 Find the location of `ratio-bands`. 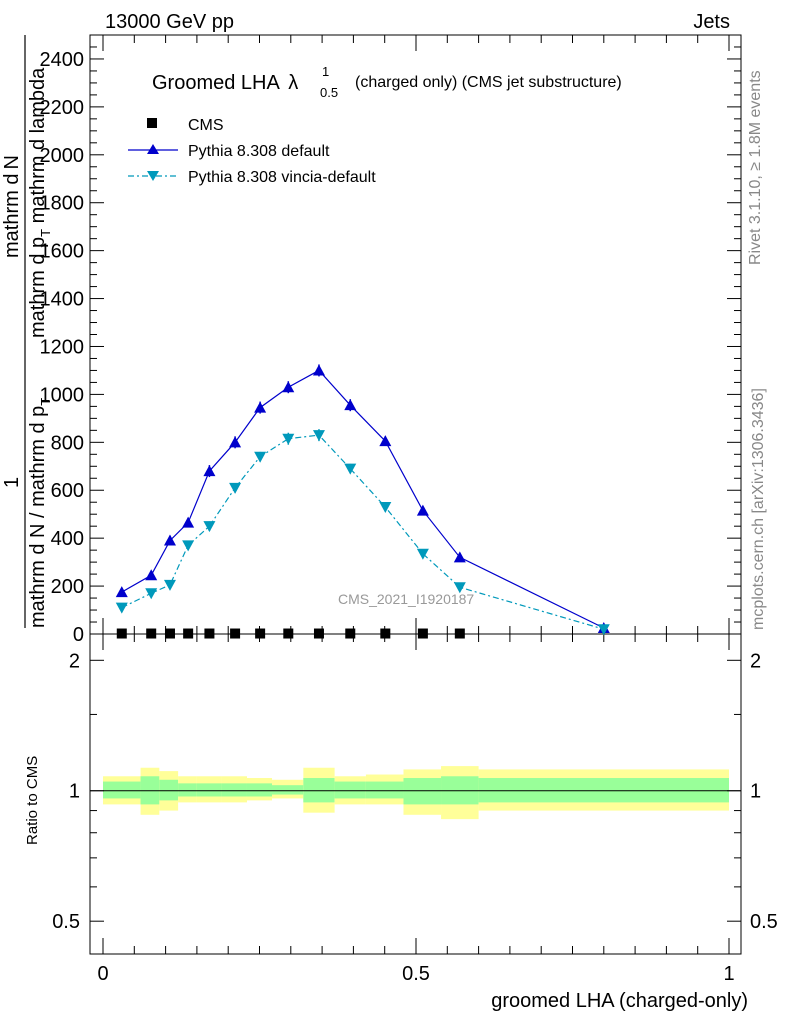

ratio-bands is located at coordinates (416, 793).